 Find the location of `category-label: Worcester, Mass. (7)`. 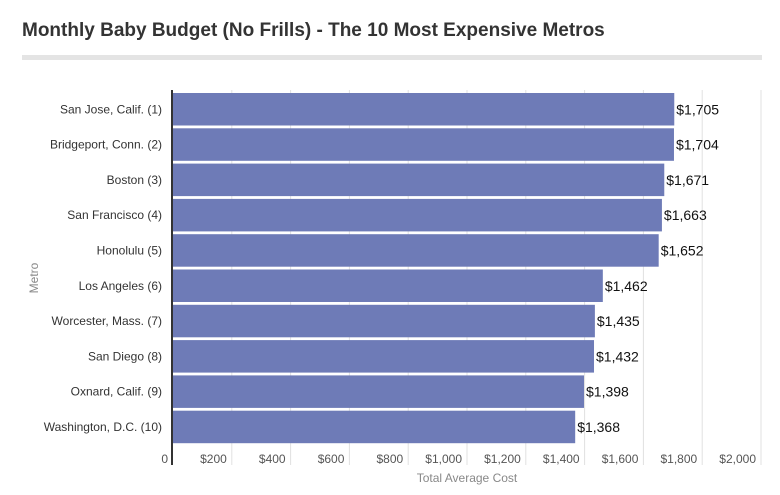

category-label: Worcester, Mass. (7) is located at coordinates (107, 321).